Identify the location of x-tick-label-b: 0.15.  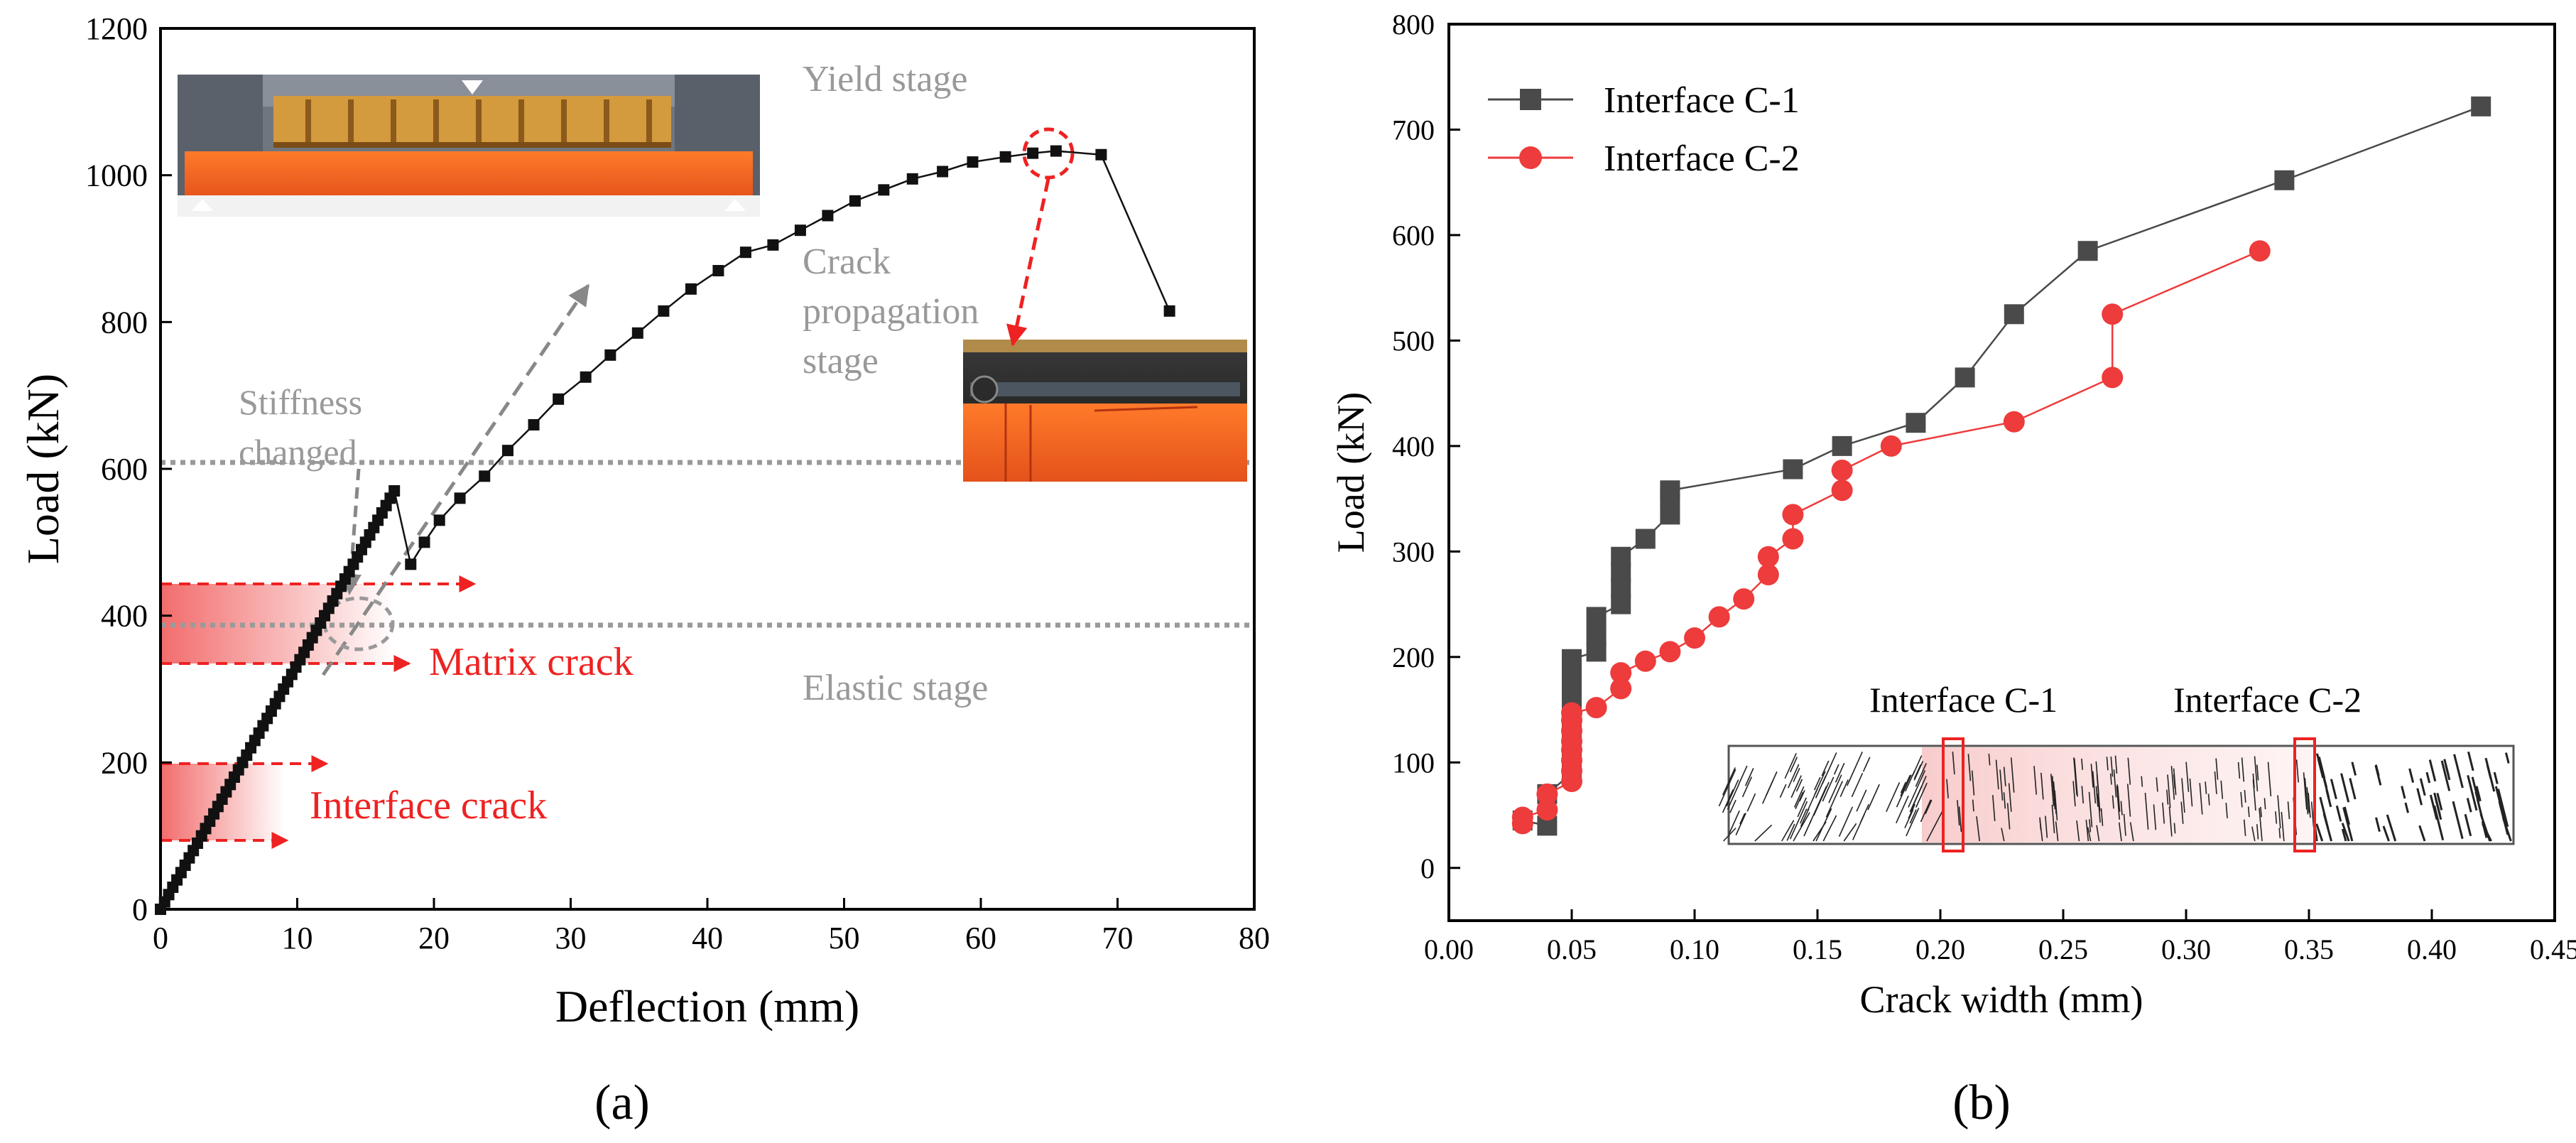
(1818, 949).